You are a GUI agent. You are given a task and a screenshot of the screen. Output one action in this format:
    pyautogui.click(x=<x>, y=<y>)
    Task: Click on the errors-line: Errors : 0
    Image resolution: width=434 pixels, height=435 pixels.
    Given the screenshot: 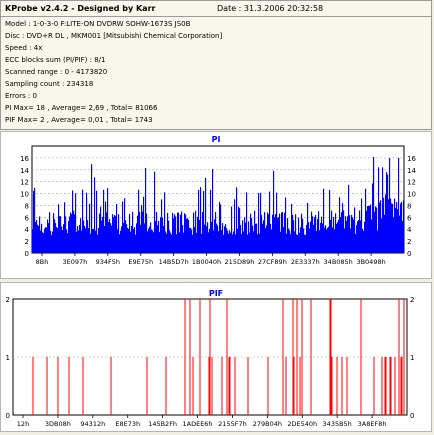 What is the action you would take?
    pyautogui.click(x=21, y=96)
    